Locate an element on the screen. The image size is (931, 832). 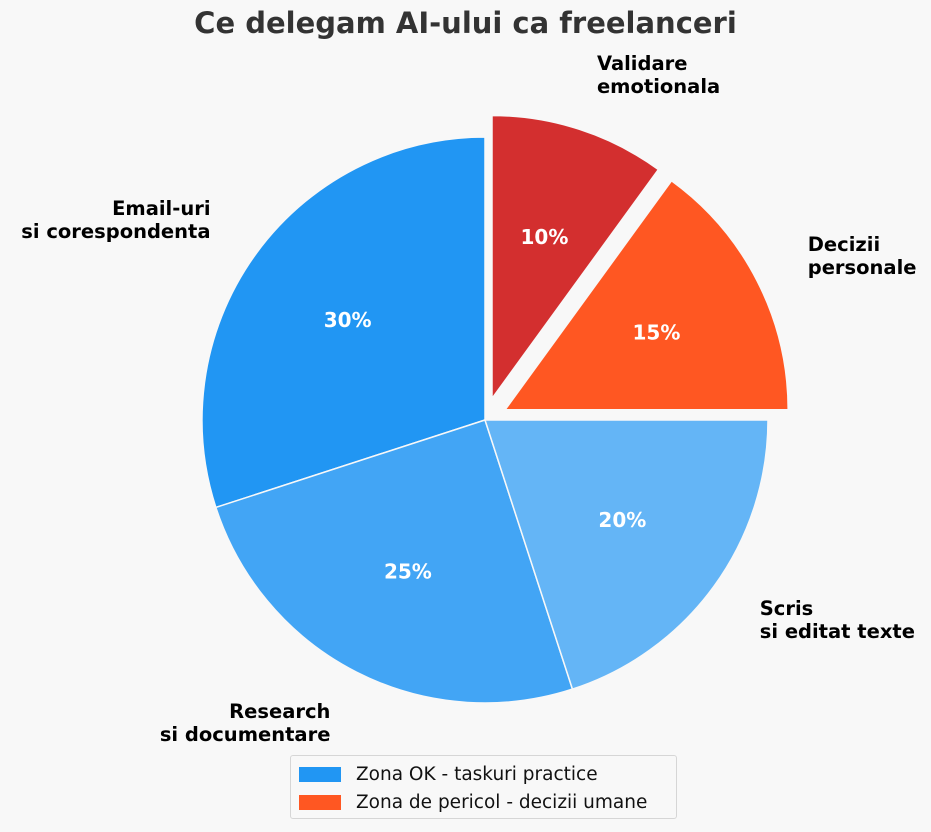
legend-item-ok: Zona OK - taskuri practice is located at coordinates (448, 774).